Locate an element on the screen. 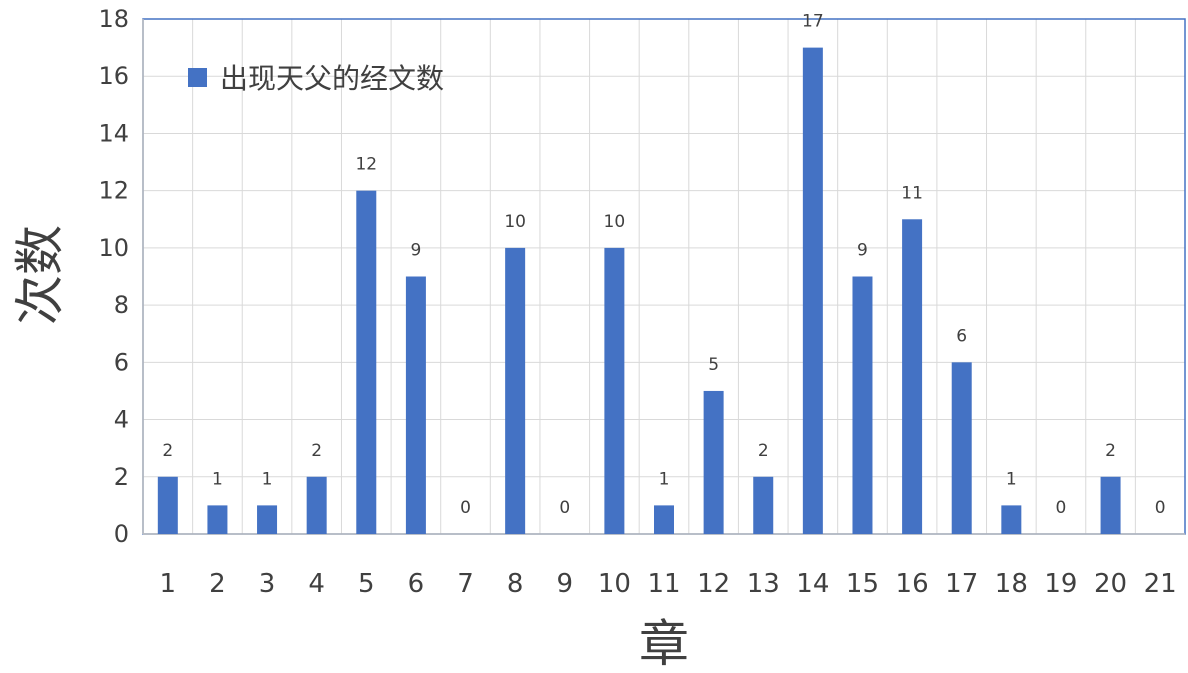 This screenshot has width=1188, height=673. y-tick-label: 0 is located at coordinates (121, 534).